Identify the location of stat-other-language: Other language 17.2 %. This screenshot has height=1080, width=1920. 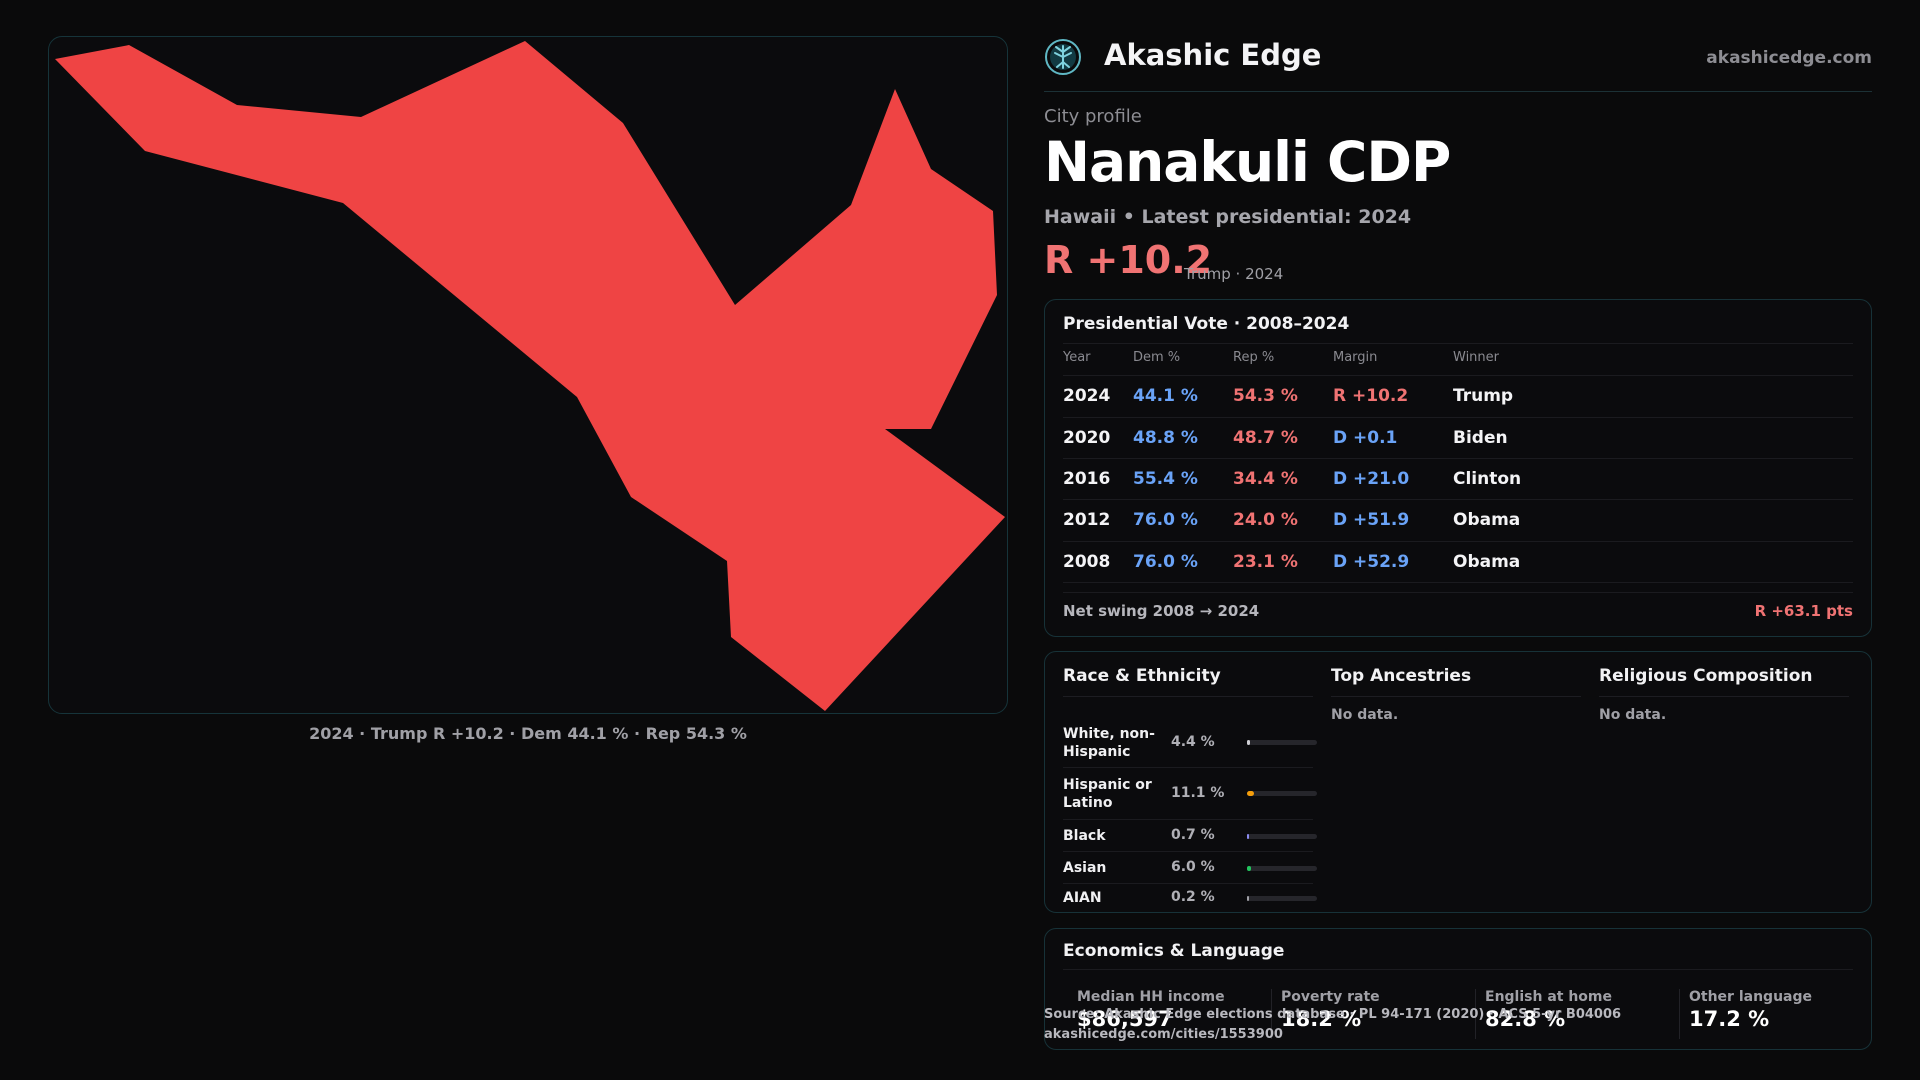
(1784, 1017).